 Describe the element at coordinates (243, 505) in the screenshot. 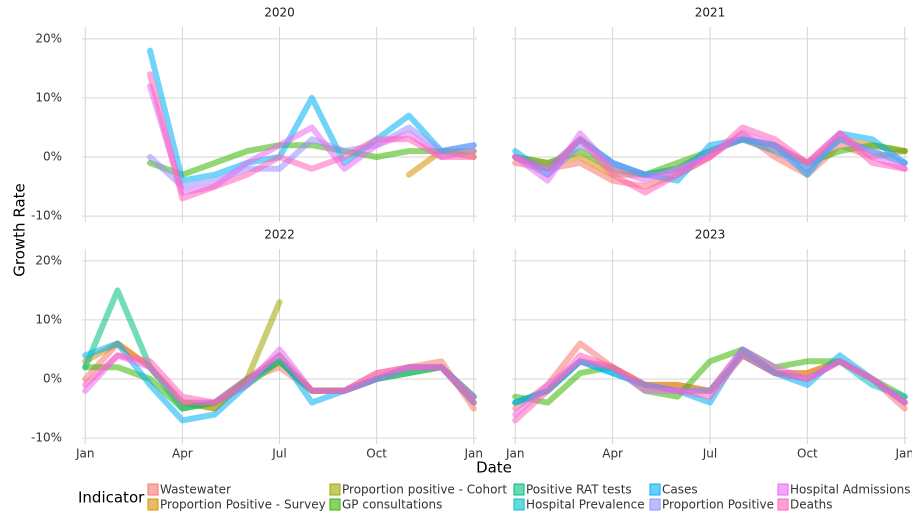

I see `legend-label: Proportion Positive - Survey` at that location.